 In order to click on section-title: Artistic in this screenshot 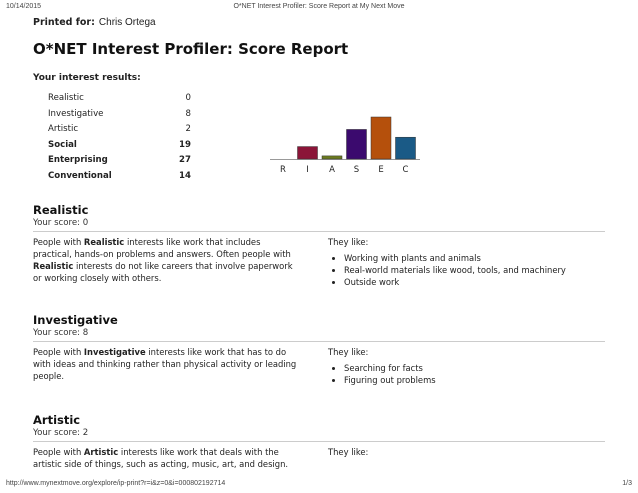, I will do `click(57, 420)`.